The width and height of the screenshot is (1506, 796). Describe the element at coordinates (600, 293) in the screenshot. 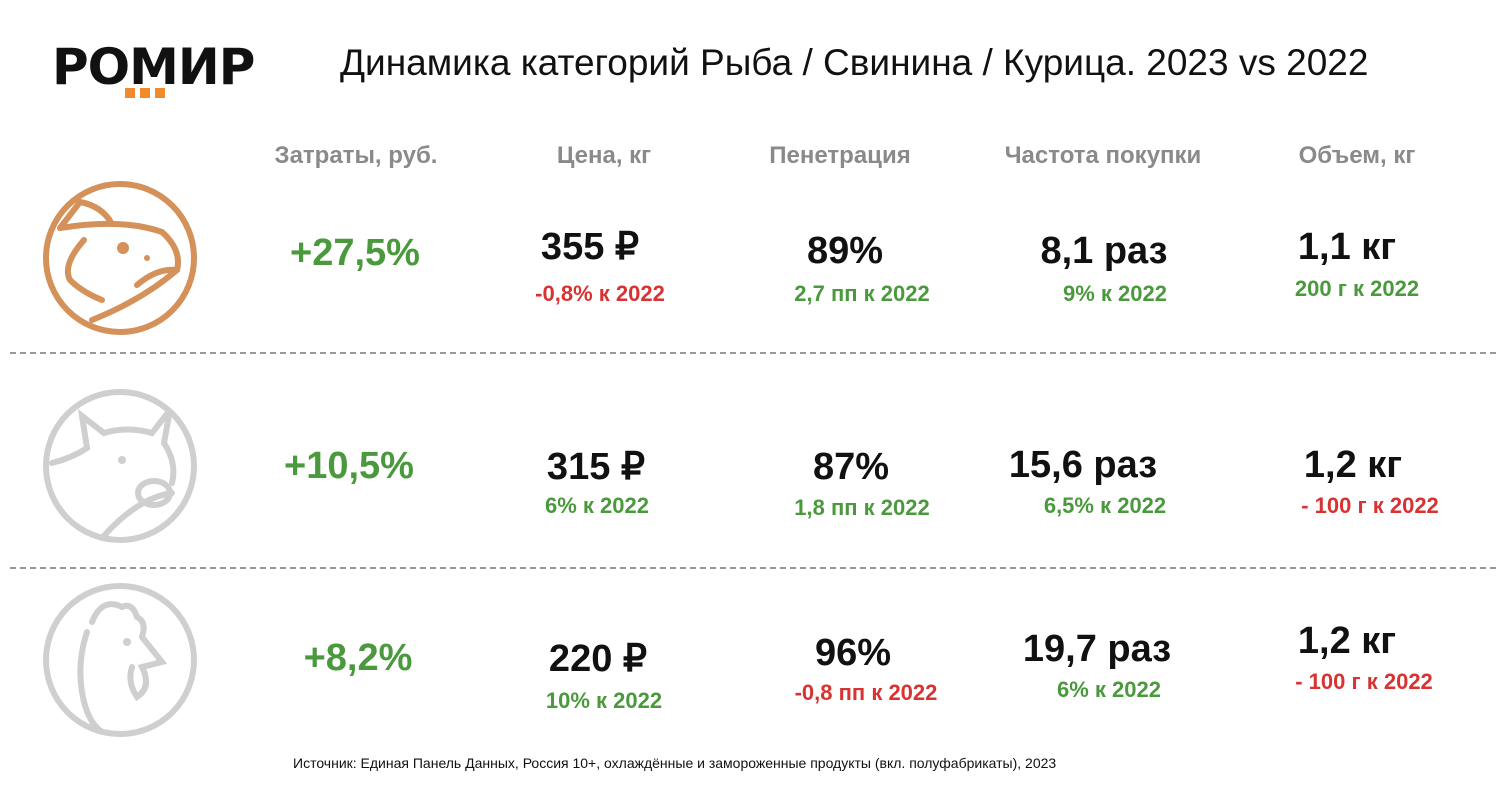

I see `fish-price-delta: -0,8% к 2022` at that location.